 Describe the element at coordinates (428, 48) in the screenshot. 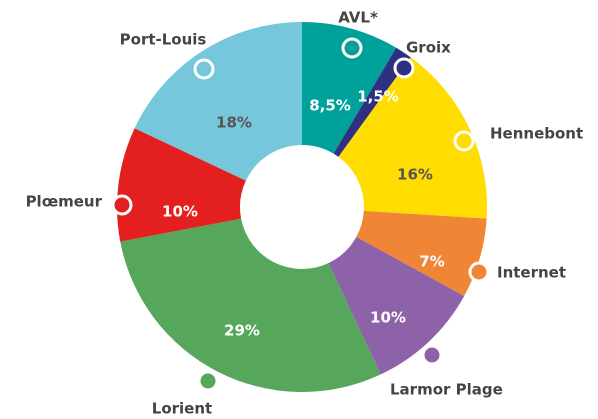

I see `category-label: Groix` at that location.